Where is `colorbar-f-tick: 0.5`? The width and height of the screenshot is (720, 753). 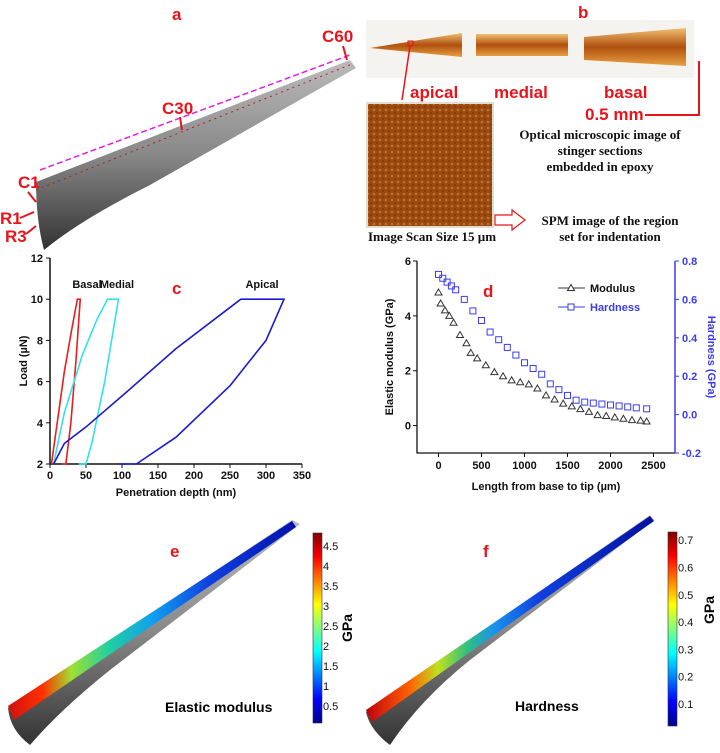
colorbar-f-tick: 0.5 is located at coordinates (685, 596).